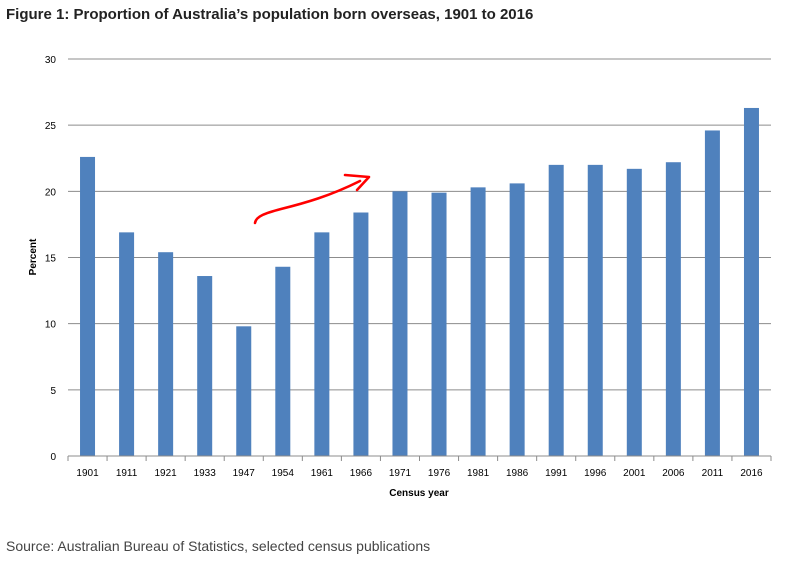 The height and width of the screenshot is (567, 800). I want to click on x-tick-label: 1991, so click(556, 473).